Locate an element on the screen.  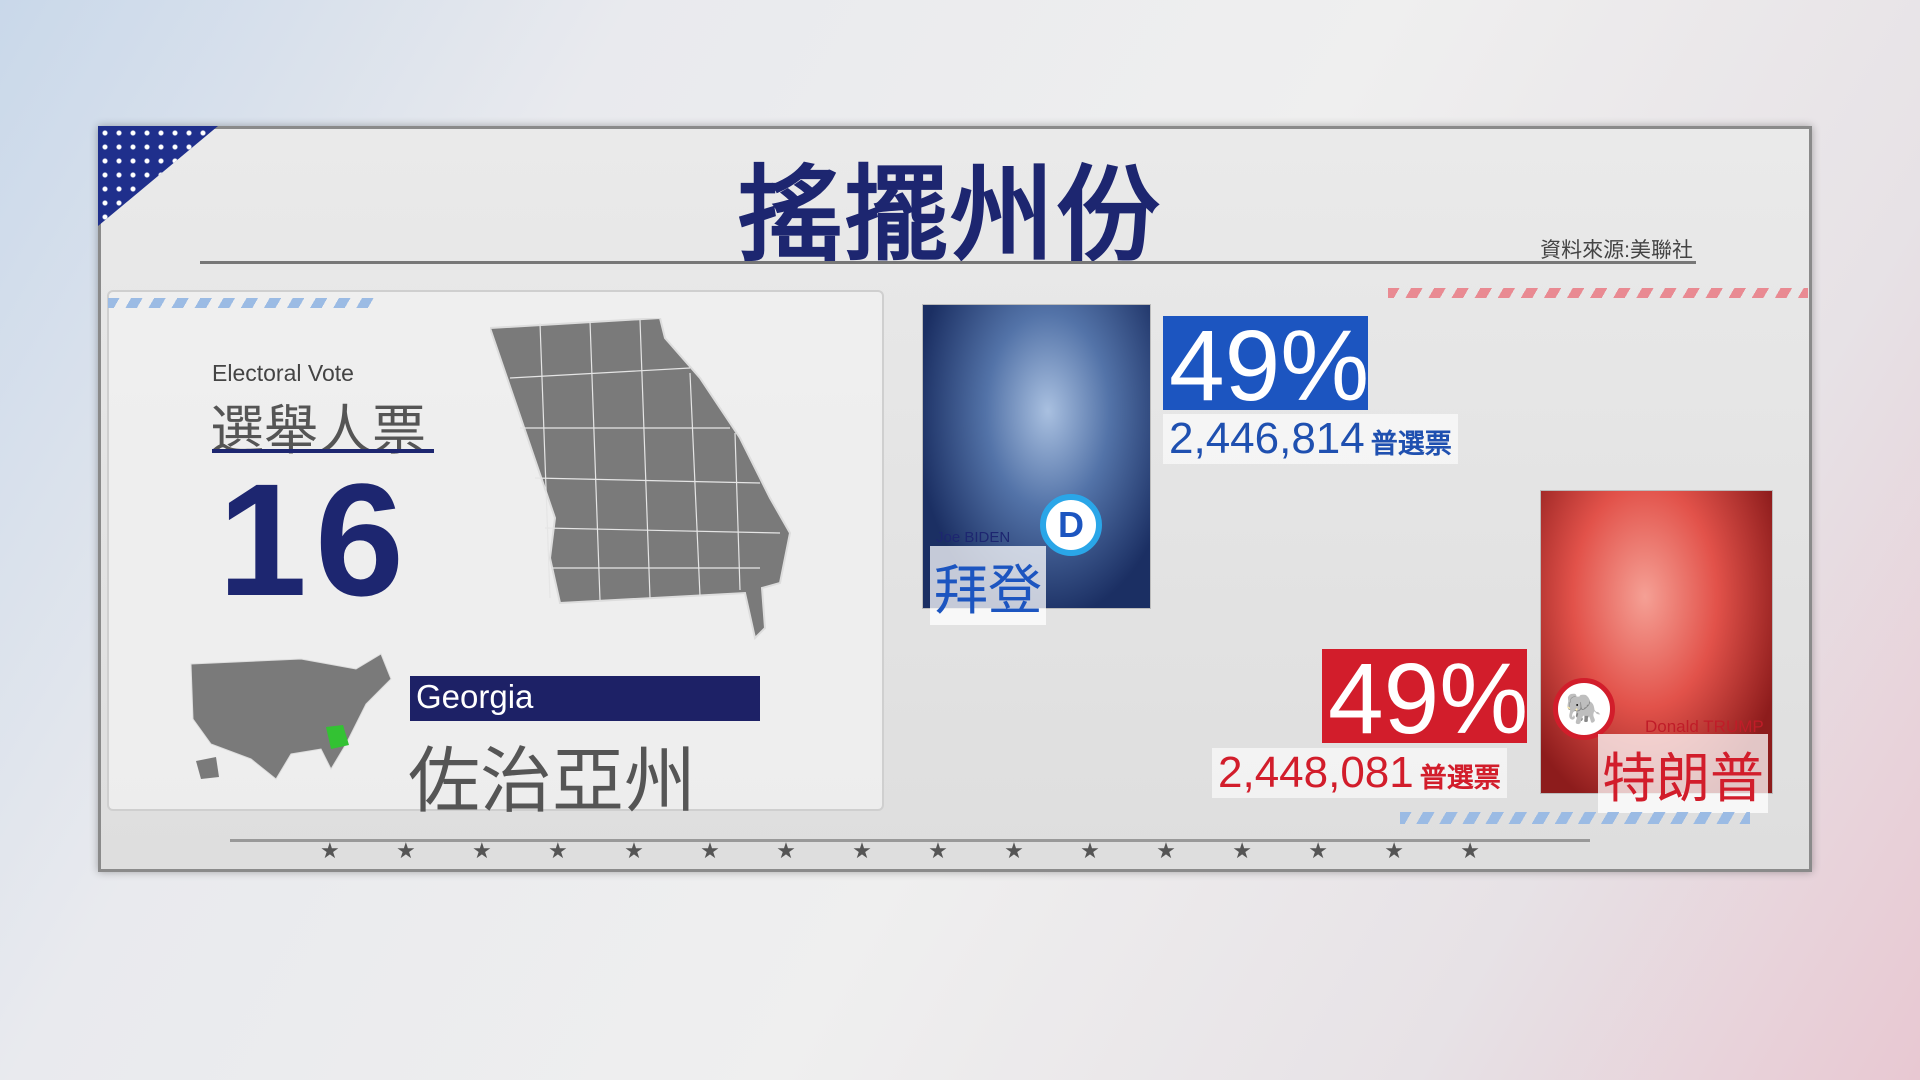
trump-vote-count: 2,448,081 is located at coordinates (1316, 772).